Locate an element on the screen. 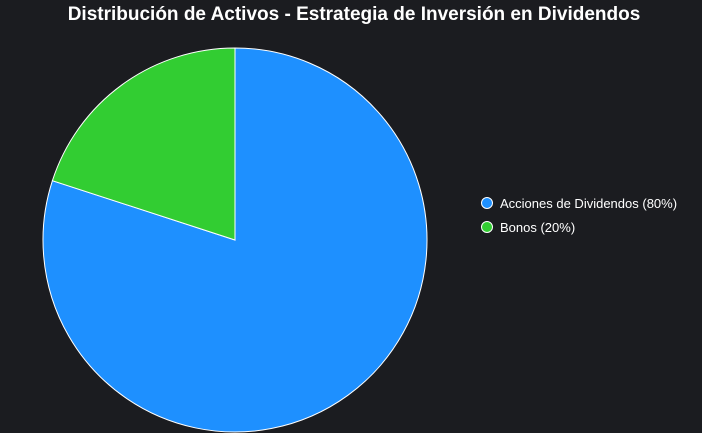 The image size is (702, 433). legend-label: Bonos (20%) is located at coordinates (538, 227).